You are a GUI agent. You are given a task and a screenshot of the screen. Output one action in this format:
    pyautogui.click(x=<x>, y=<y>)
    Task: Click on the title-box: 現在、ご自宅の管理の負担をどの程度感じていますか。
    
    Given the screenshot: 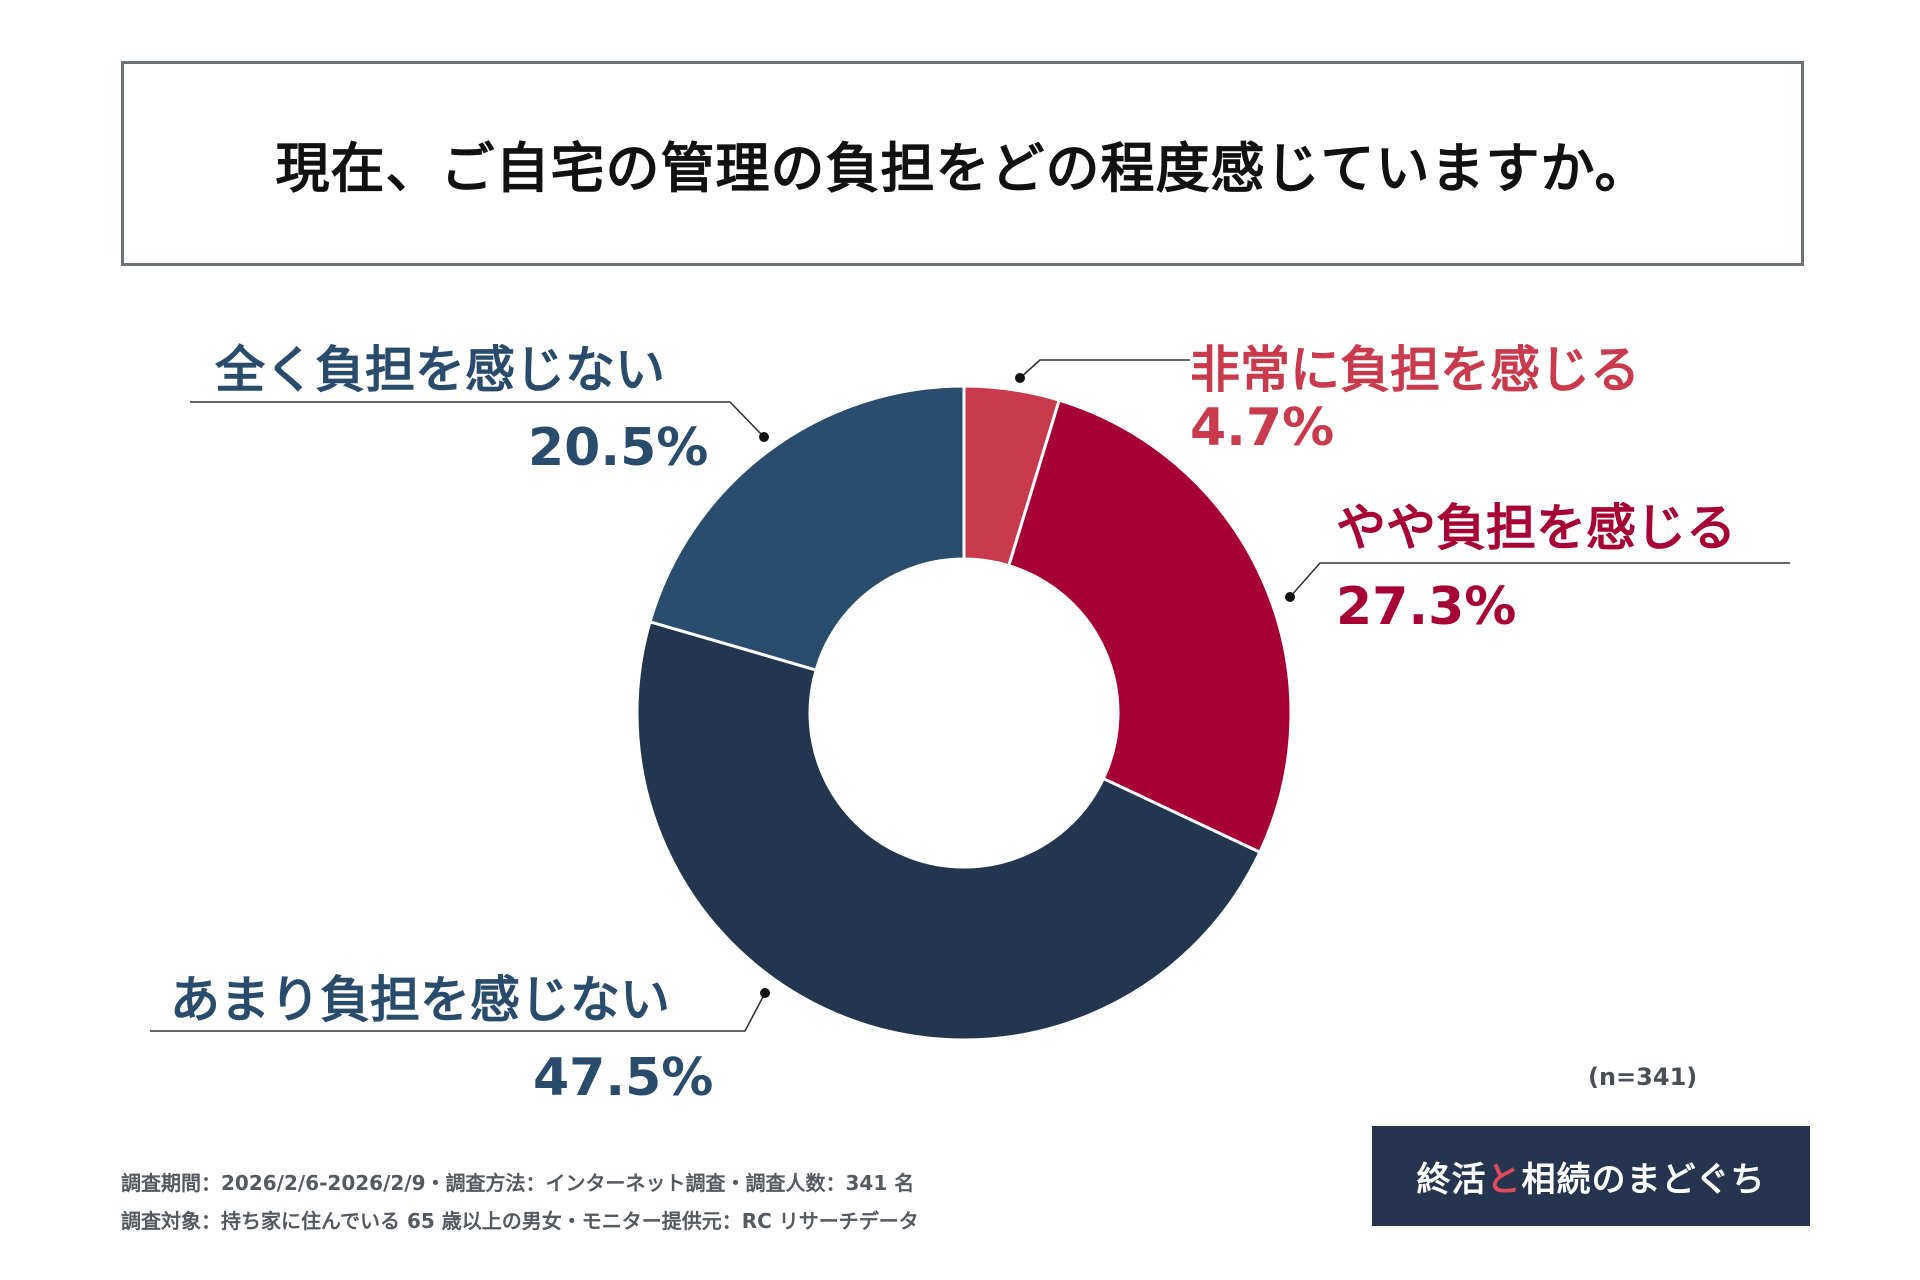 What is the action you would take?
    pyautogui.click(x=962, y=163)
    